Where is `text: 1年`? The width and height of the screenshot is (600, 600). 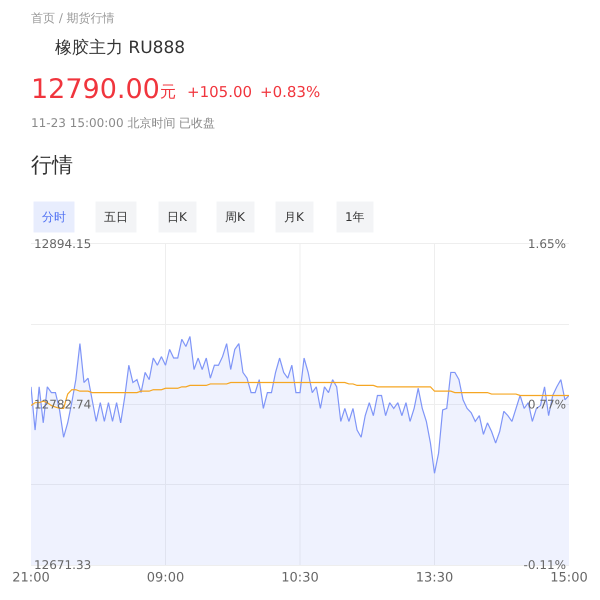
text: 1年 is located at coordinates (355, 217).